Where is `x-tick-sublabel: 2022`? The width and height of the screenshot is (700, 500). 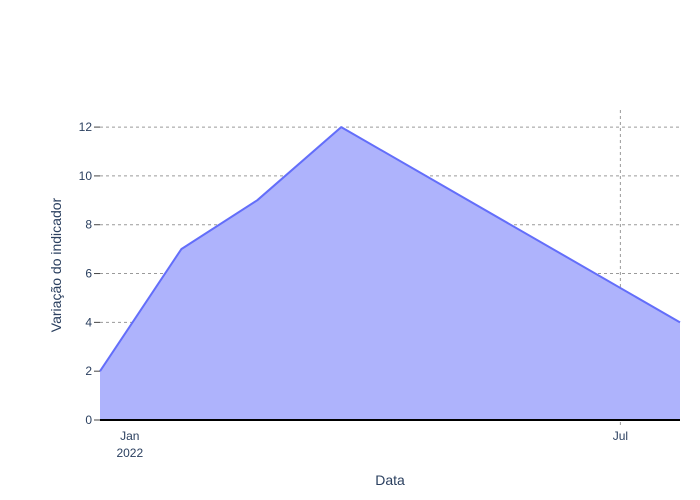 x-tick-sublabel: 2022 is located at coordinates (129, 453).